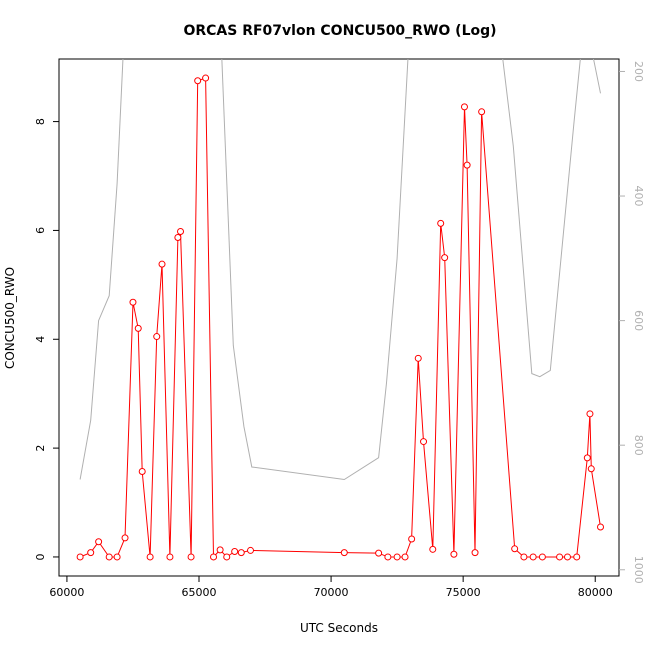 This screenshot has width=650, height=650. Describe the element at coordinates (339, 31) in the screenshot. I see `chart-title: ORCAS RF07vlon CONCU500_RWO (Log)` at that location.